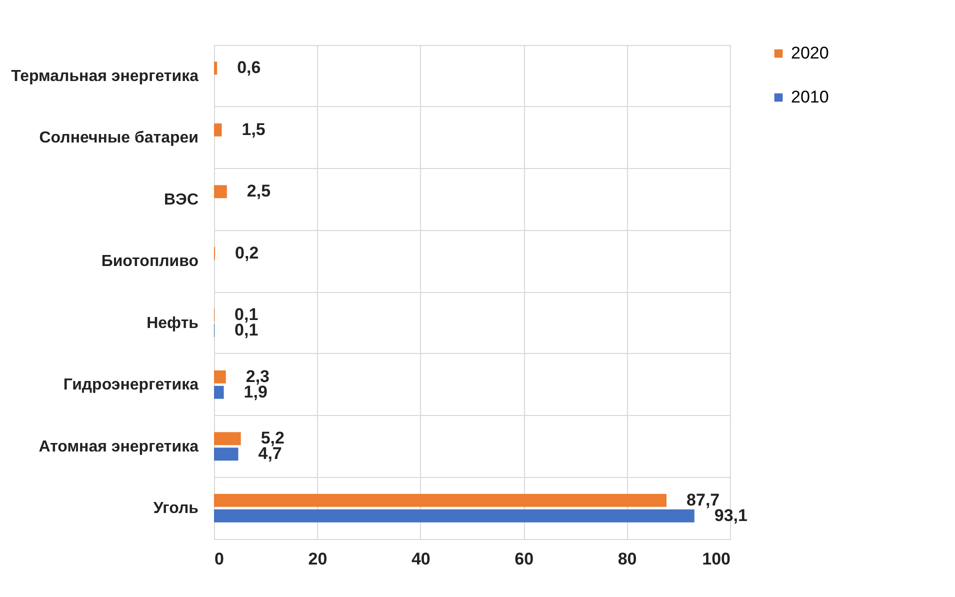  Describe the element at coordinates (524, 559) in the screenshot. I see `x-tick-label: 60` at that location.